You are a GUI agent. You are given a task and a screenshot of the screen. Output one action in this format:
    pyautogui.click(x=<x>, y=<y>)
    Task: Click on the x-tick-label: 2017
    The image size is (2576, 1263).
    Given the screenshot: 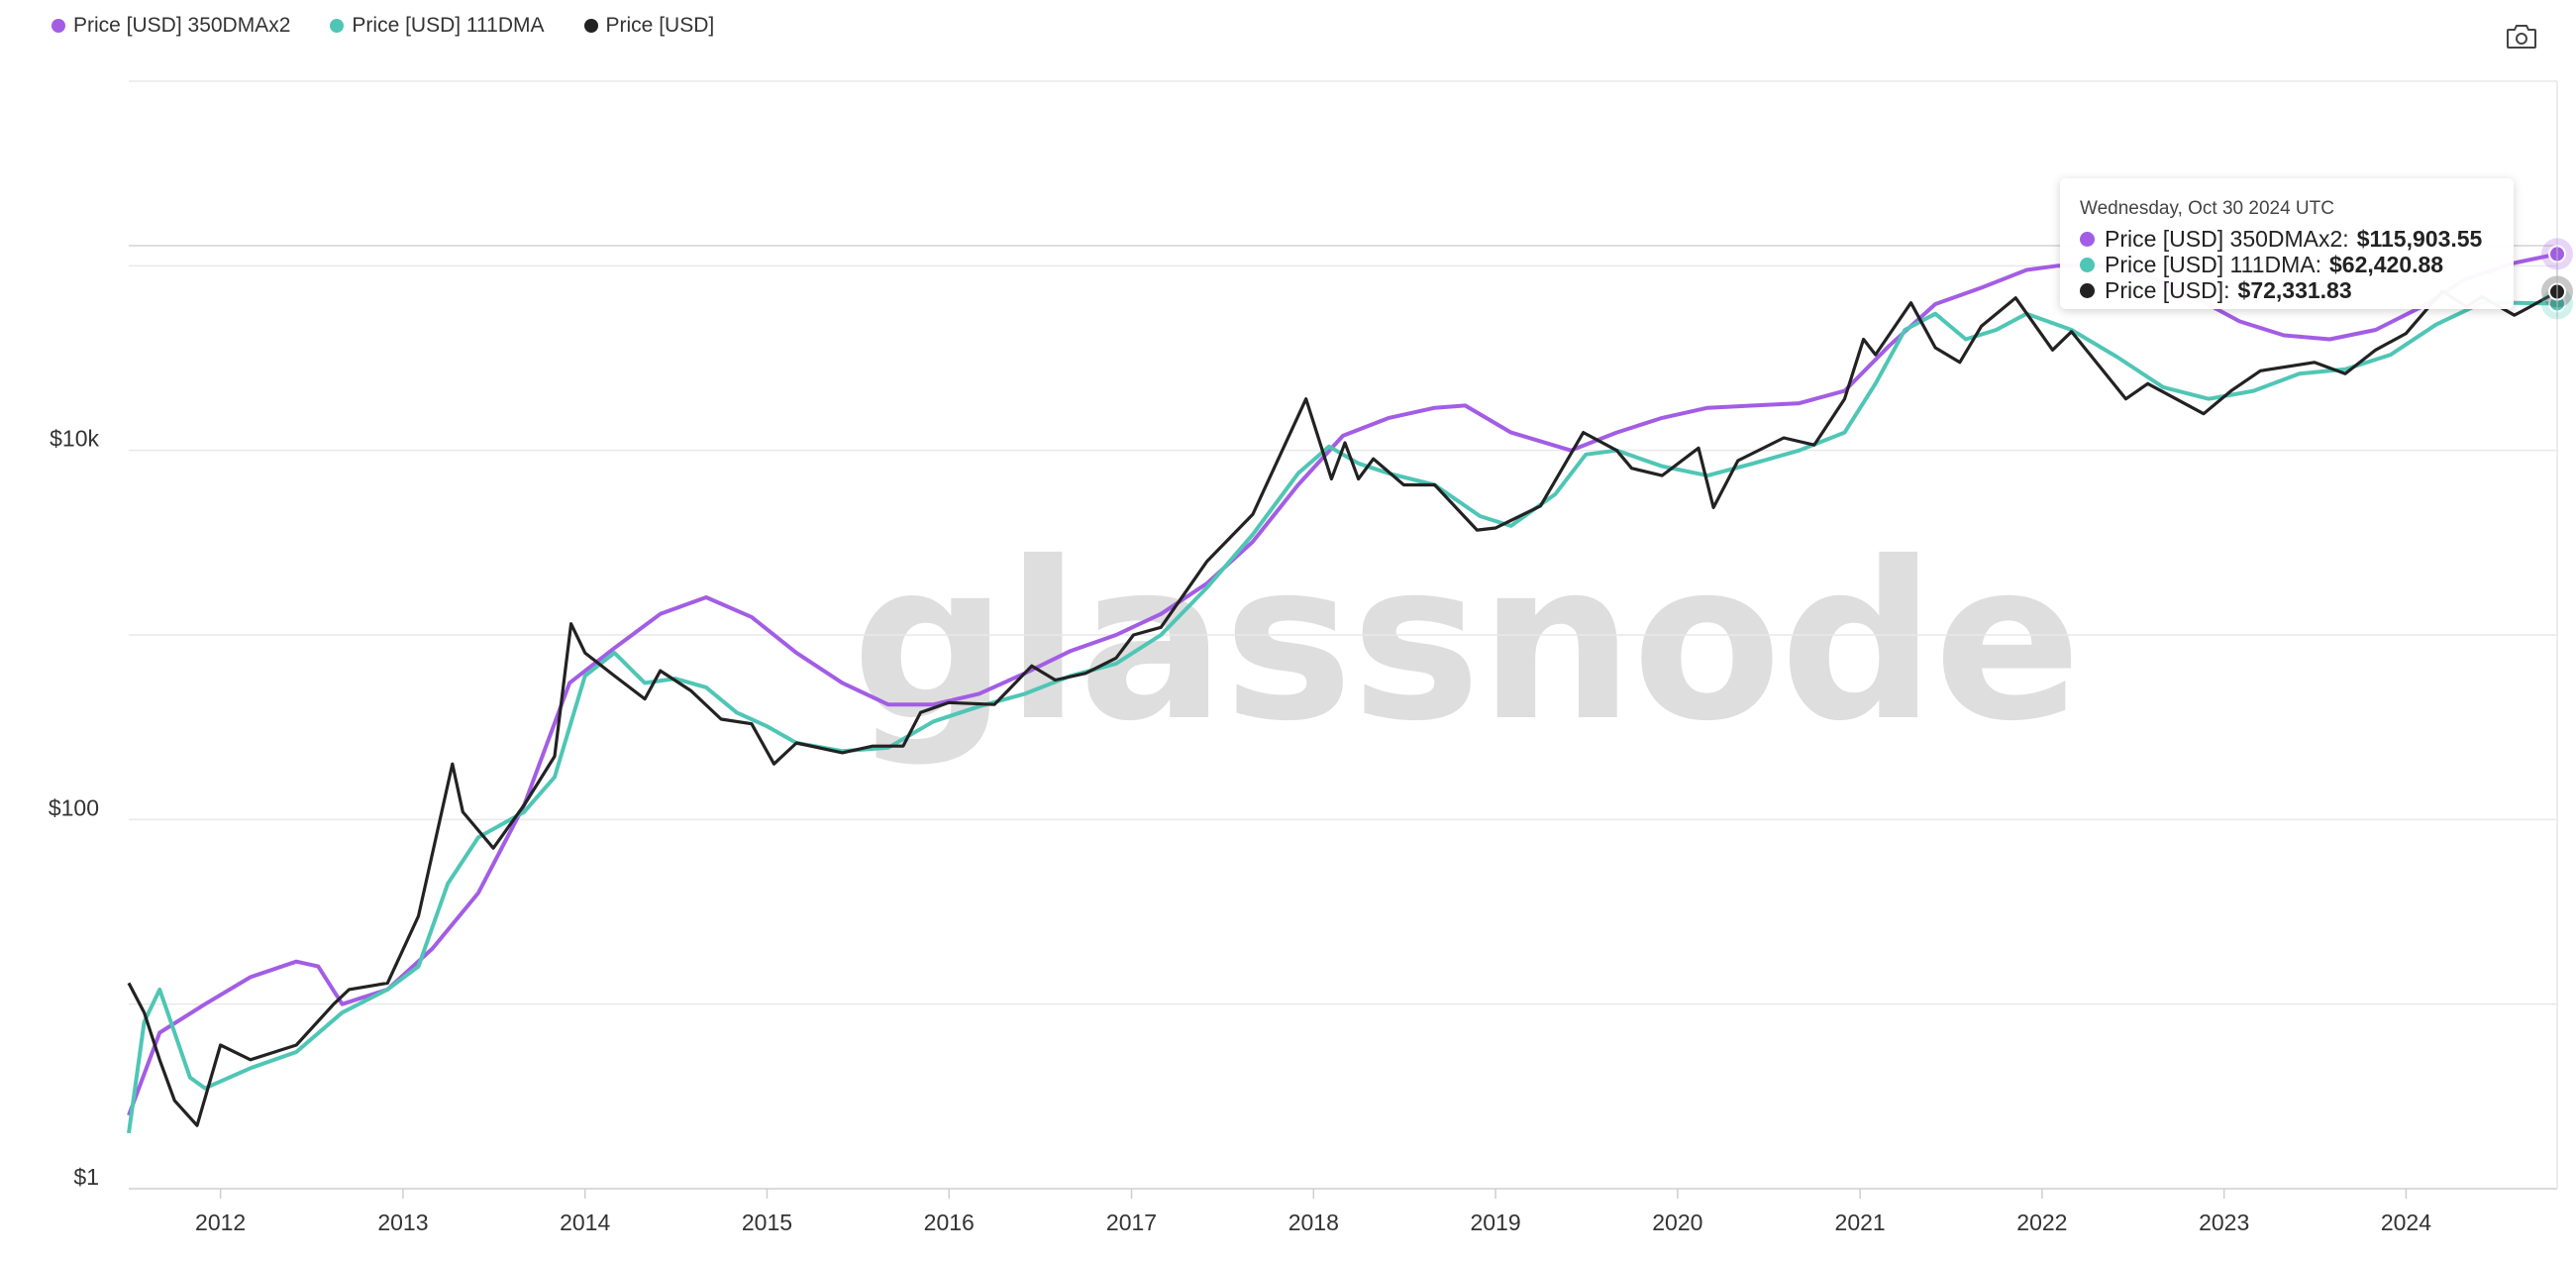 What is the action you would take?
    pyautogui.click(x=1131, y=1222)
    